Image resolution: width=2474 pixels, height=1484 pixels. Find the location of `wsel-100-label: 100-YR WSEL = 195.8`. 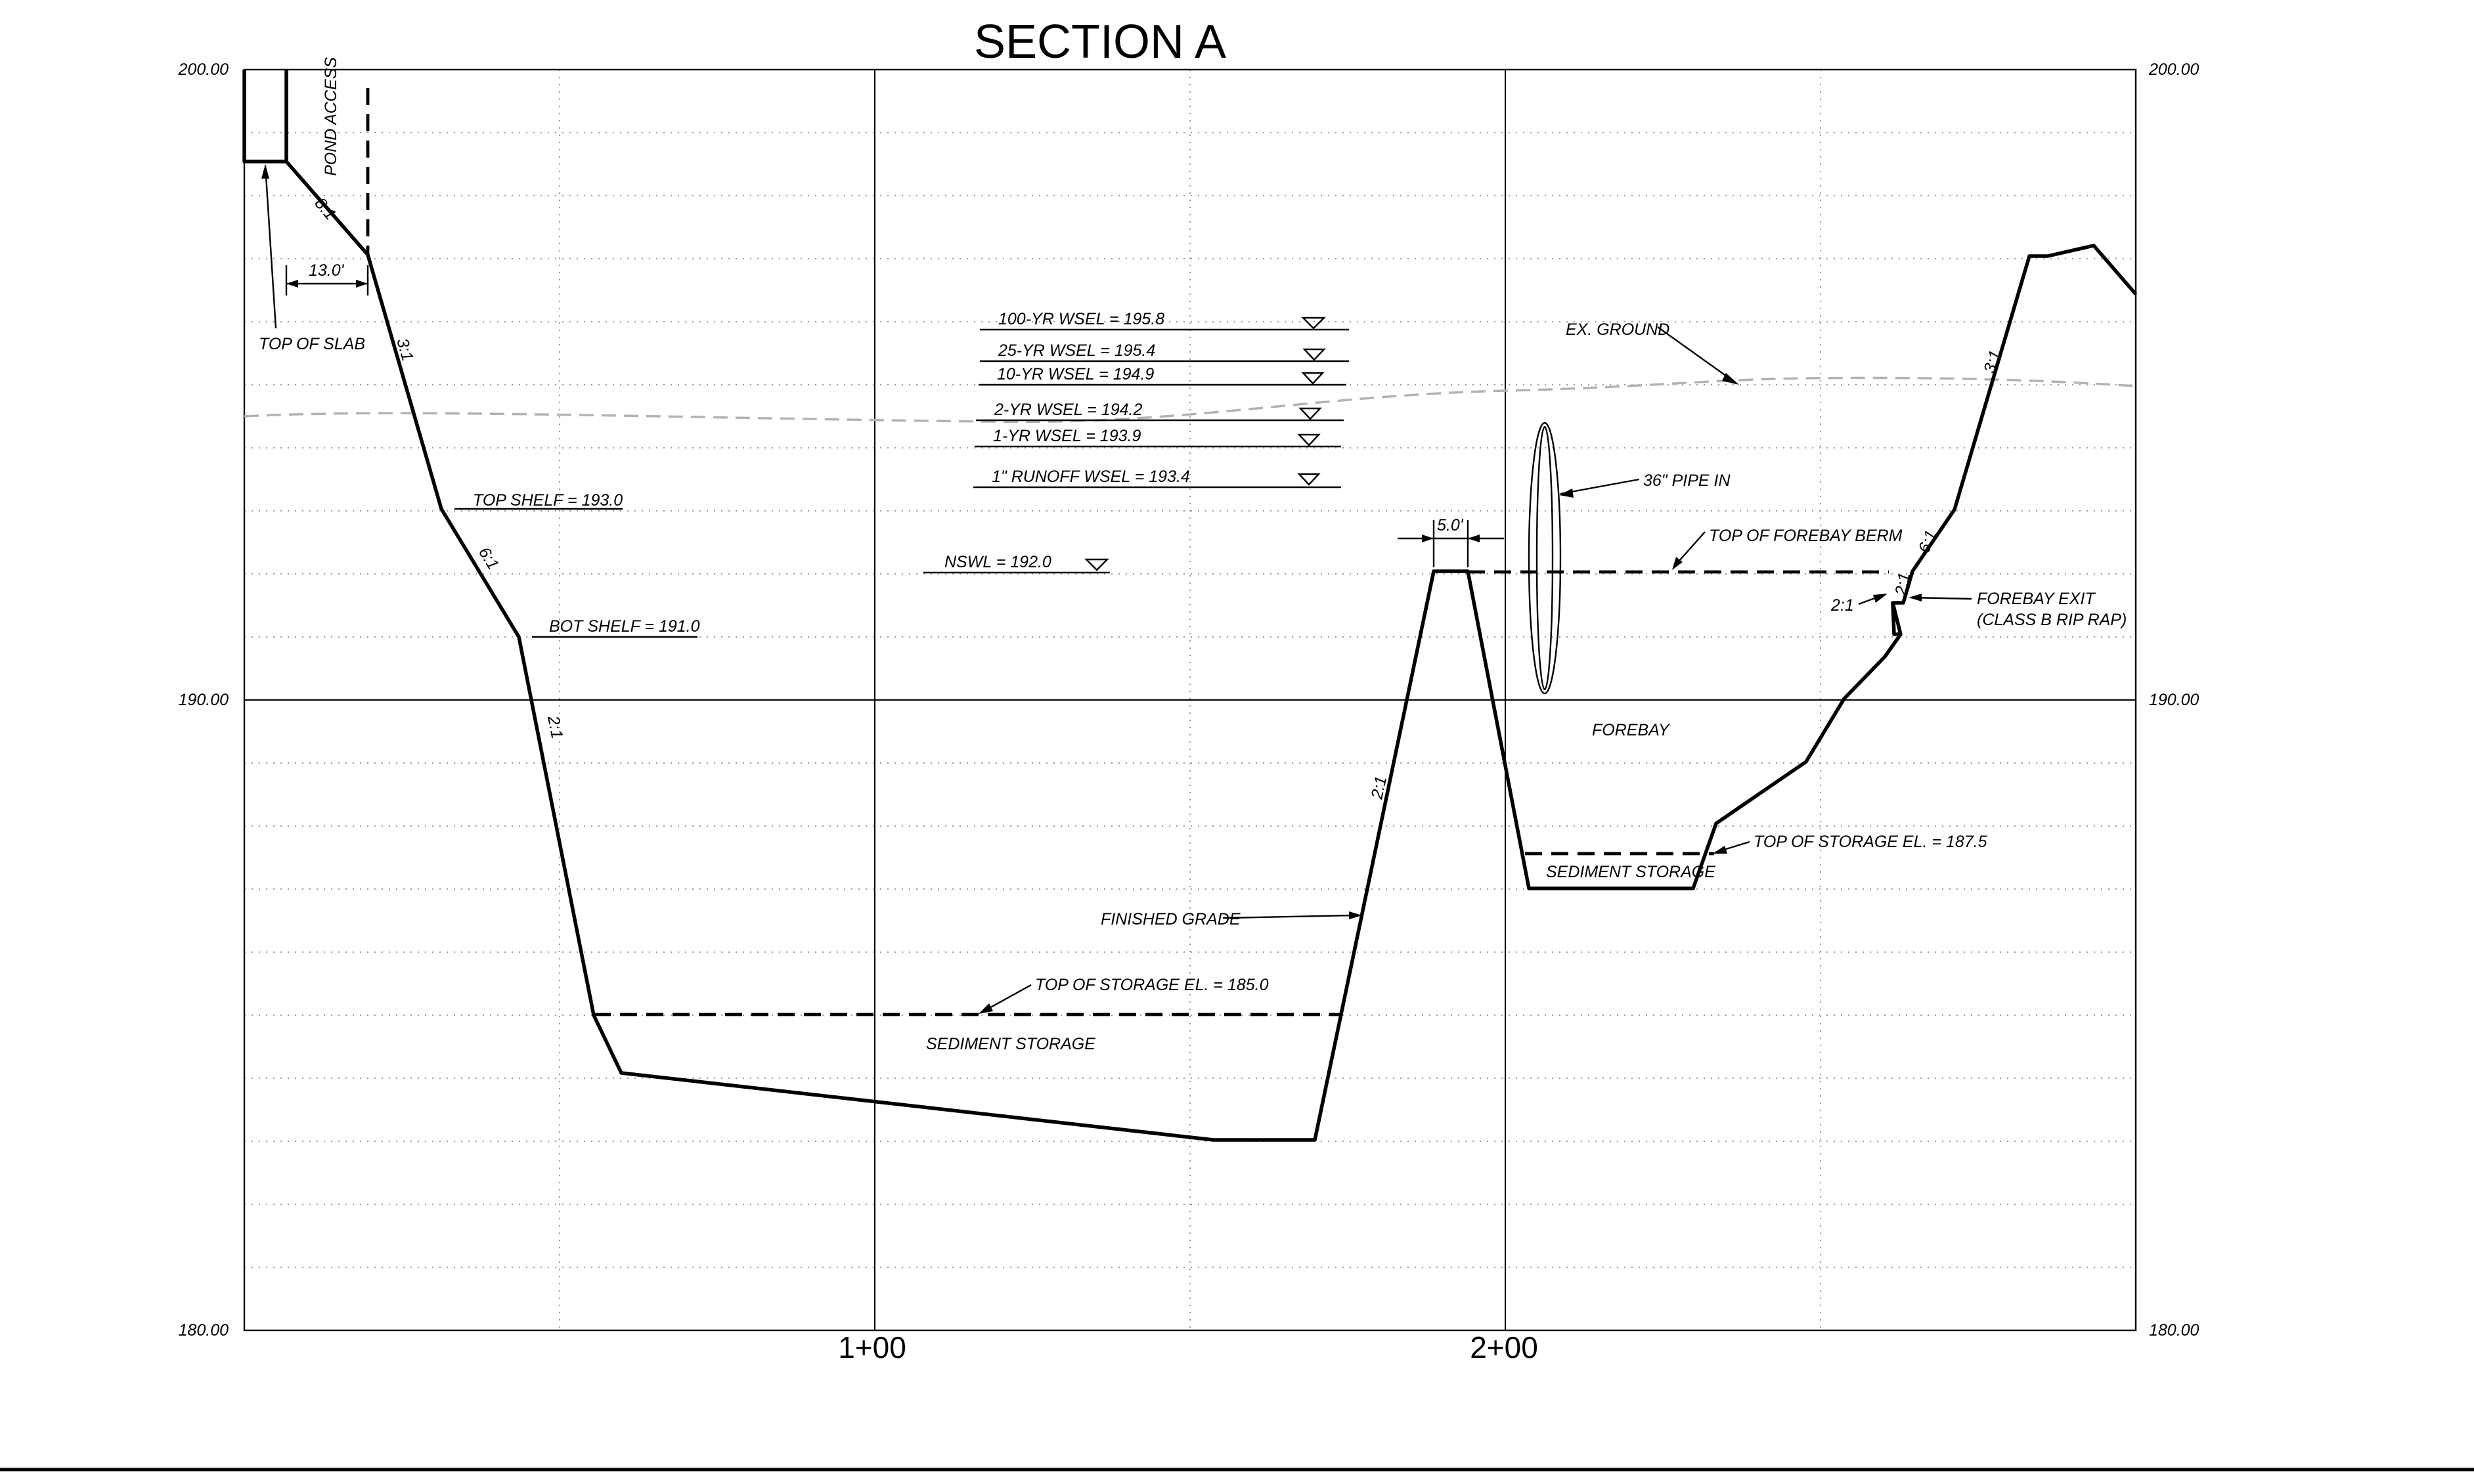

wsel-100-label: 100-YR WSEL = 195.8 is located at coordinates (1081, 319).